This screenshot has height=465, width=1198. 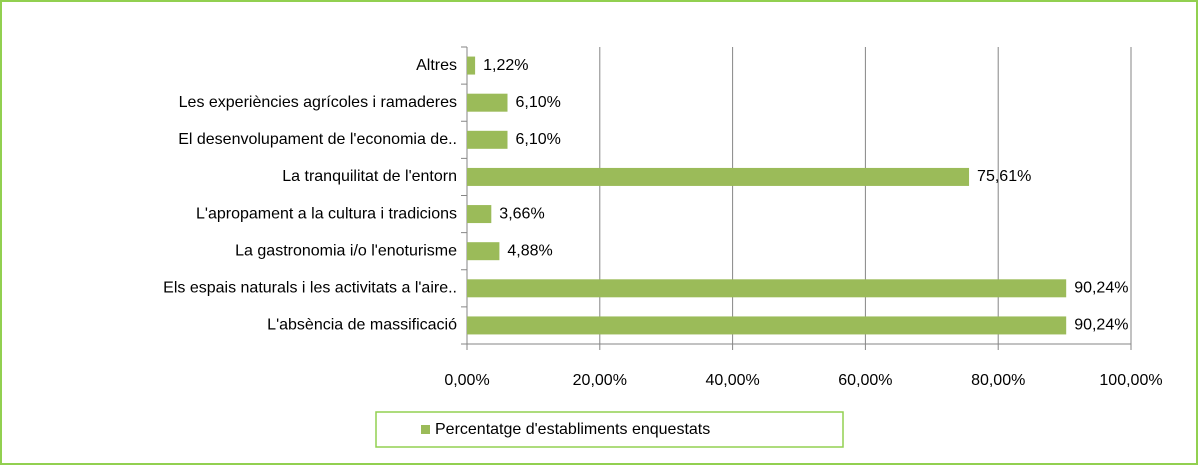 I want to click on x-tick-label: 80,00%, so click(x=998, y=380).